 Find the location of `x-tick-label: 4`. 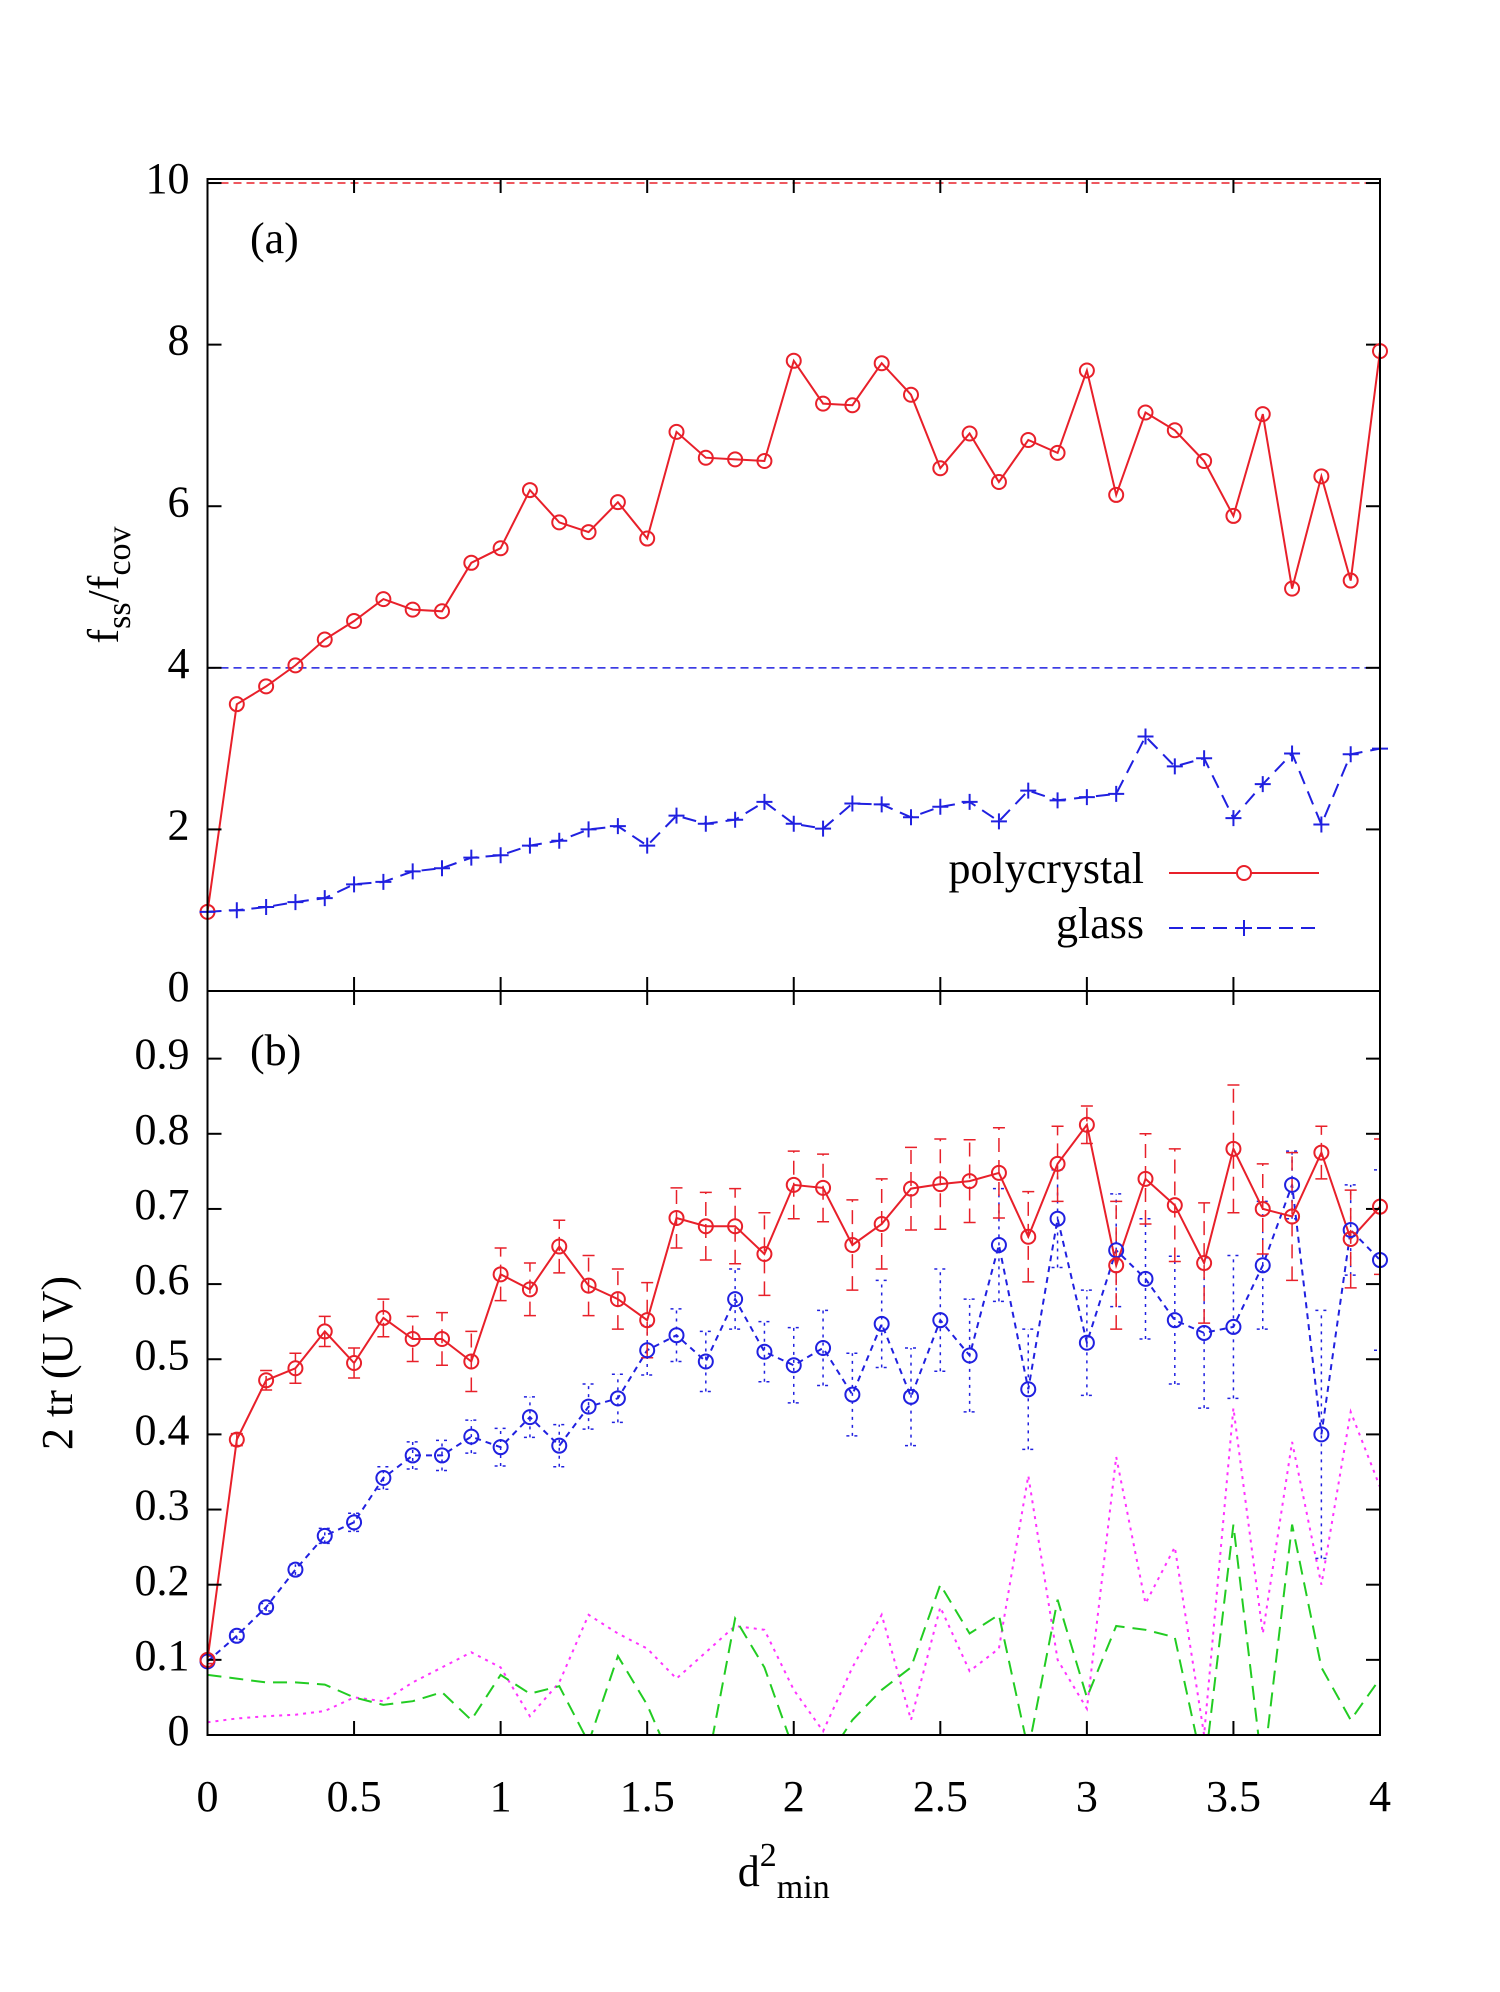

x-tick-label: 4 is located at coordinates (1380, 1796).